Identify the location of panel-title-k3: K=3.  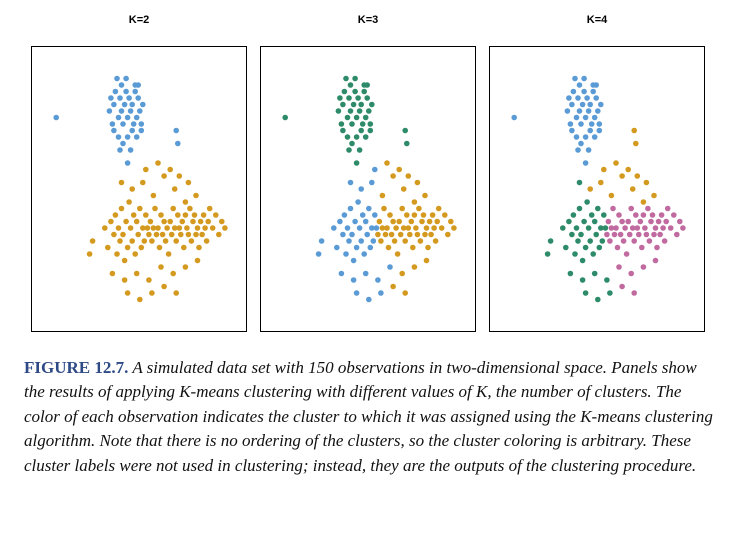
(368, 20).